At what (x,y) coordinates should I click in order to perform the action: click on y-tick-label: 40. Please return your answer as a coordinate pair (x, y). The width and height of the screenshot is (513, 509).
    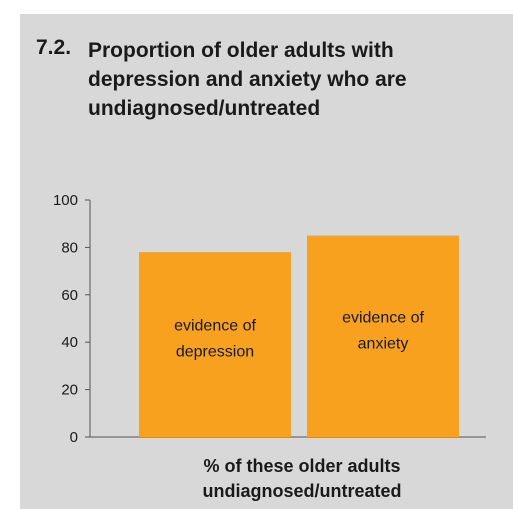
    Looking at the image, I should click on (69, 342).